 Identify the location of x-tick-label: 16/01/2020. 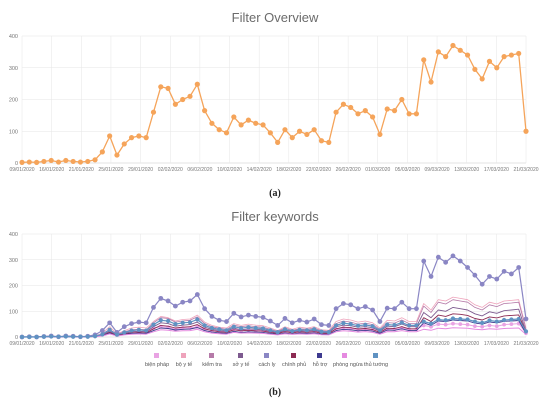
(51, 170).